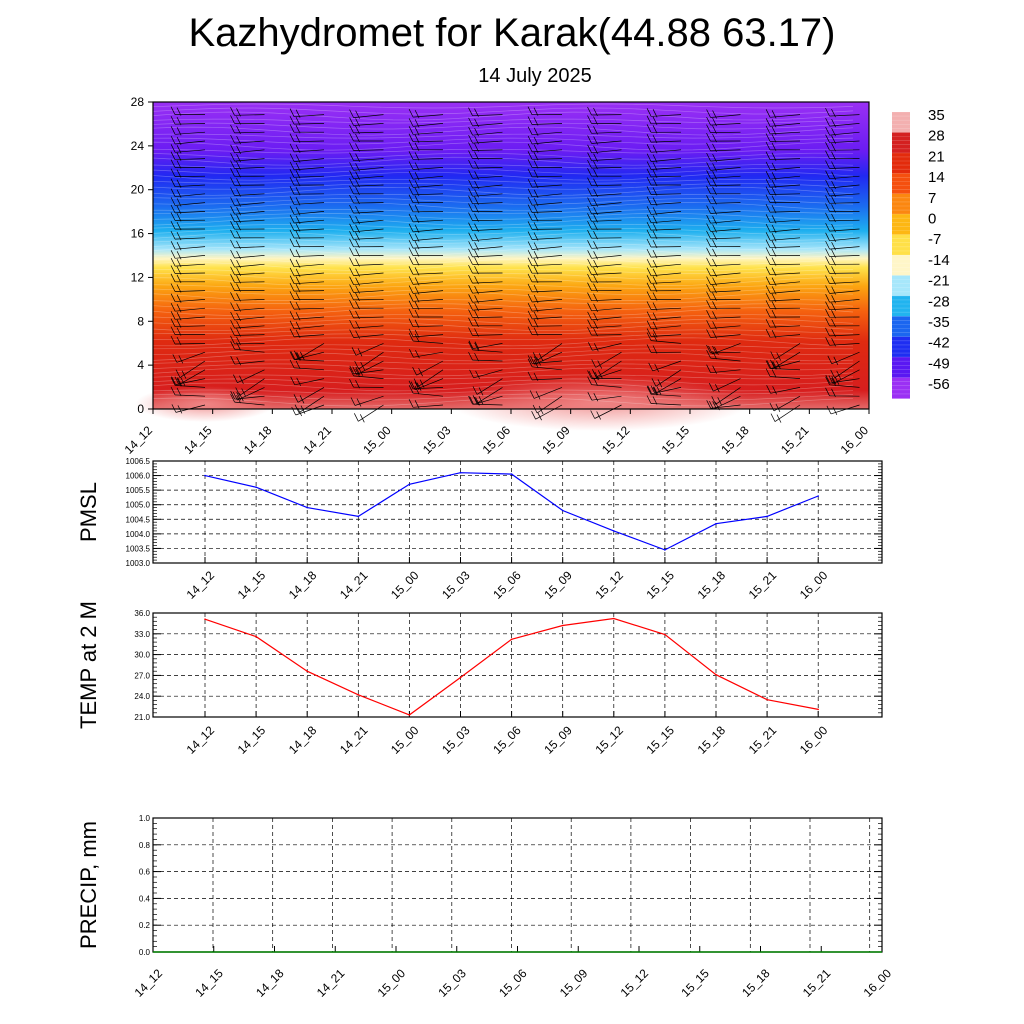 This screenshot has height=1024, width=1024. Describe the element at coordinates (140, 321) in the screenshot. I see `y-tick-label: 8` at that location.